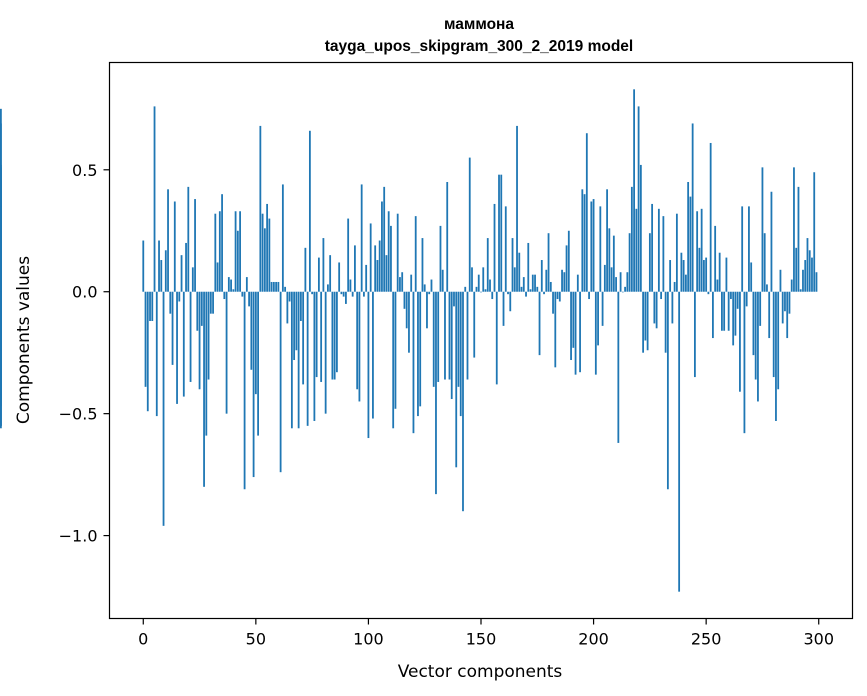 The width and height of the screenshot is (867, 696). I want to click on y-tick-label: −0.5, so click(78, 414).